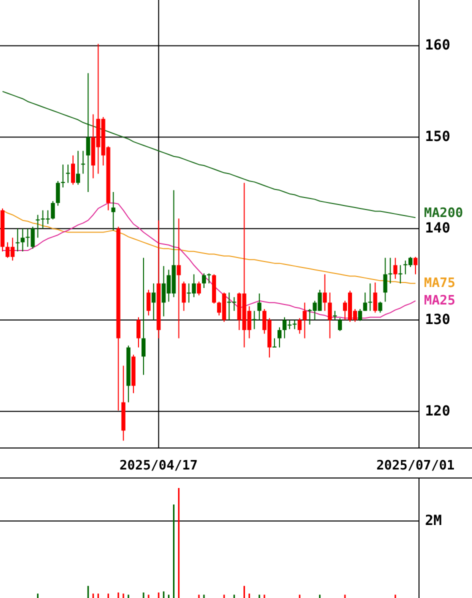 The height and width of the screenshot is (598, 472). Describe the element at coordinates (159, 466) in the screenshot. I see `x-tick-label: 2025/04/17` at that location.